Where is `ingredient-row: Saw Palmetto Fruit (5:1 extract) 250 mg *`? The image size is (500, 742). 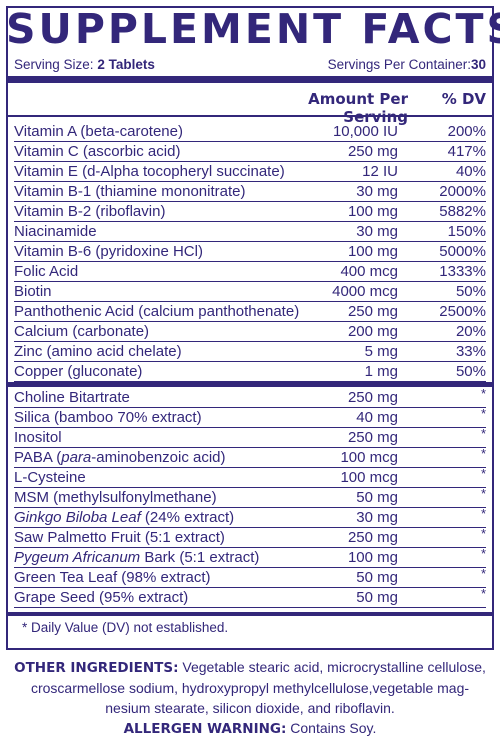
ingredient-row: Saw Palmetto Fruit (5:1 extract) 250 mg * is located at coordinates (250, 537).